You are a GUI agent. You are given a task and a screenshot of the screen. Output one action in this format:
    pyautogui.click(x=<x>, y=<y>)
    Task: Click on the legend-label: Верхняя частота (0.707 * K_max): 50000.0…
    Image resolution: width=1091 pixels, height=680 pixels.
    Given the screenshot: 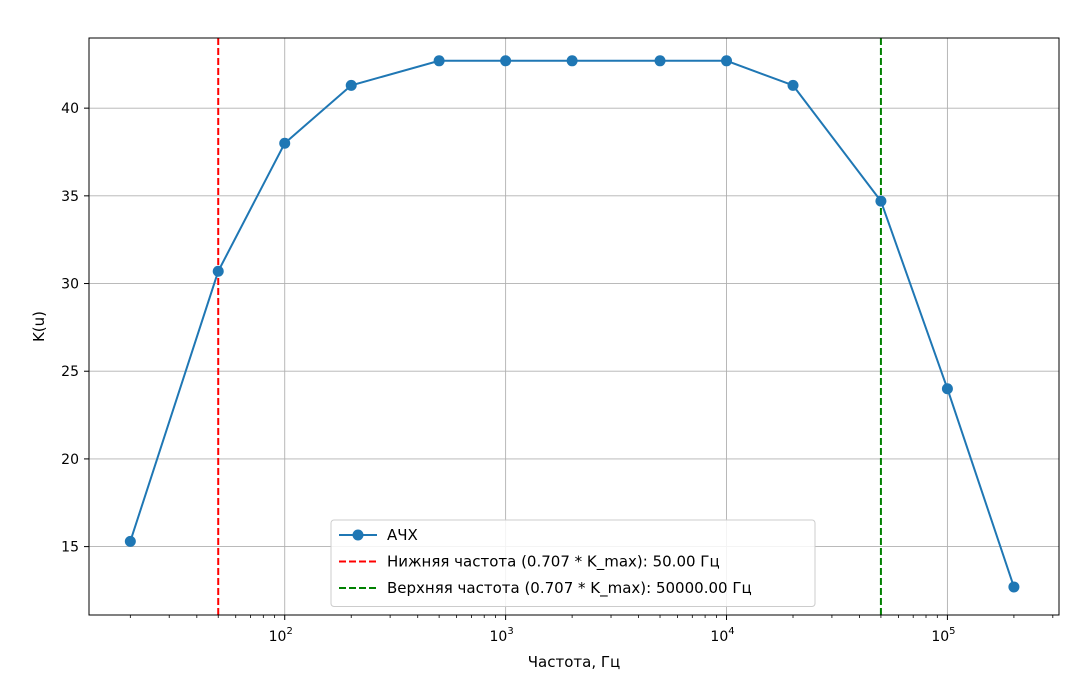 What is the action you would take?
    pyautogui.click(x=569, y=588)
    